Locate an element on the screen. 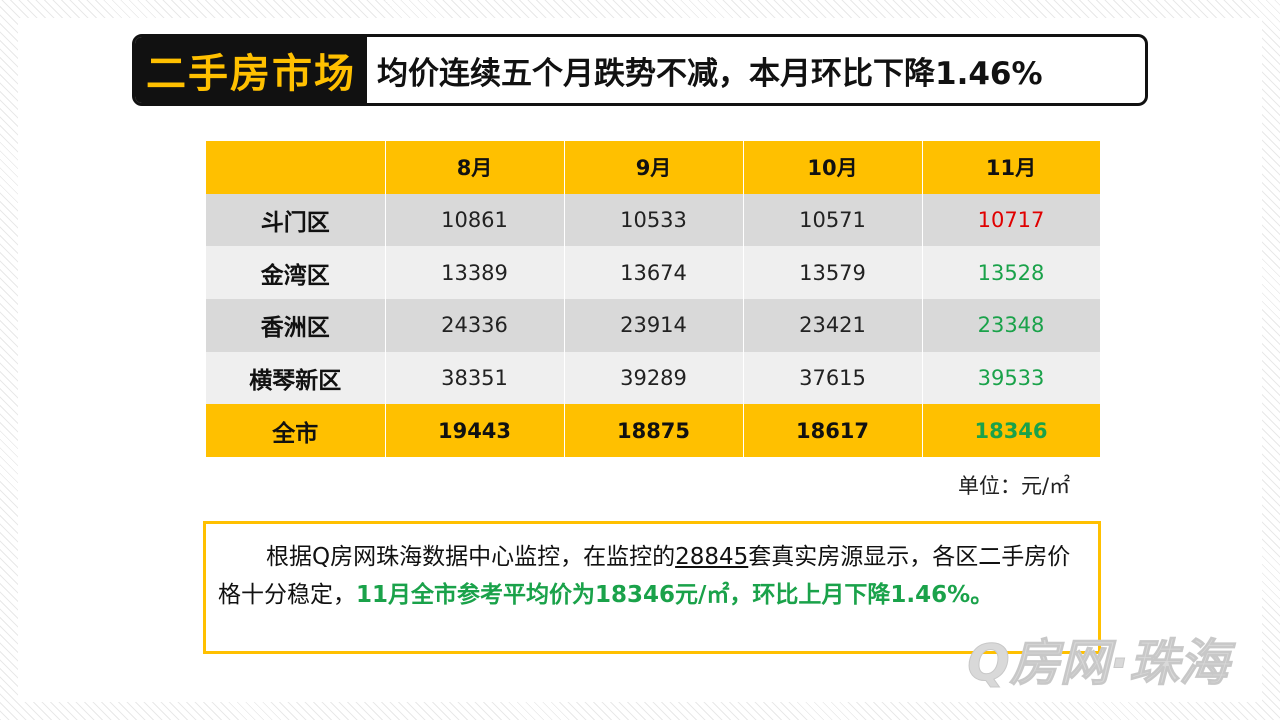  table-row: 金湾区 13389 13674 13579 13528 is located at coordinates (653, 273).